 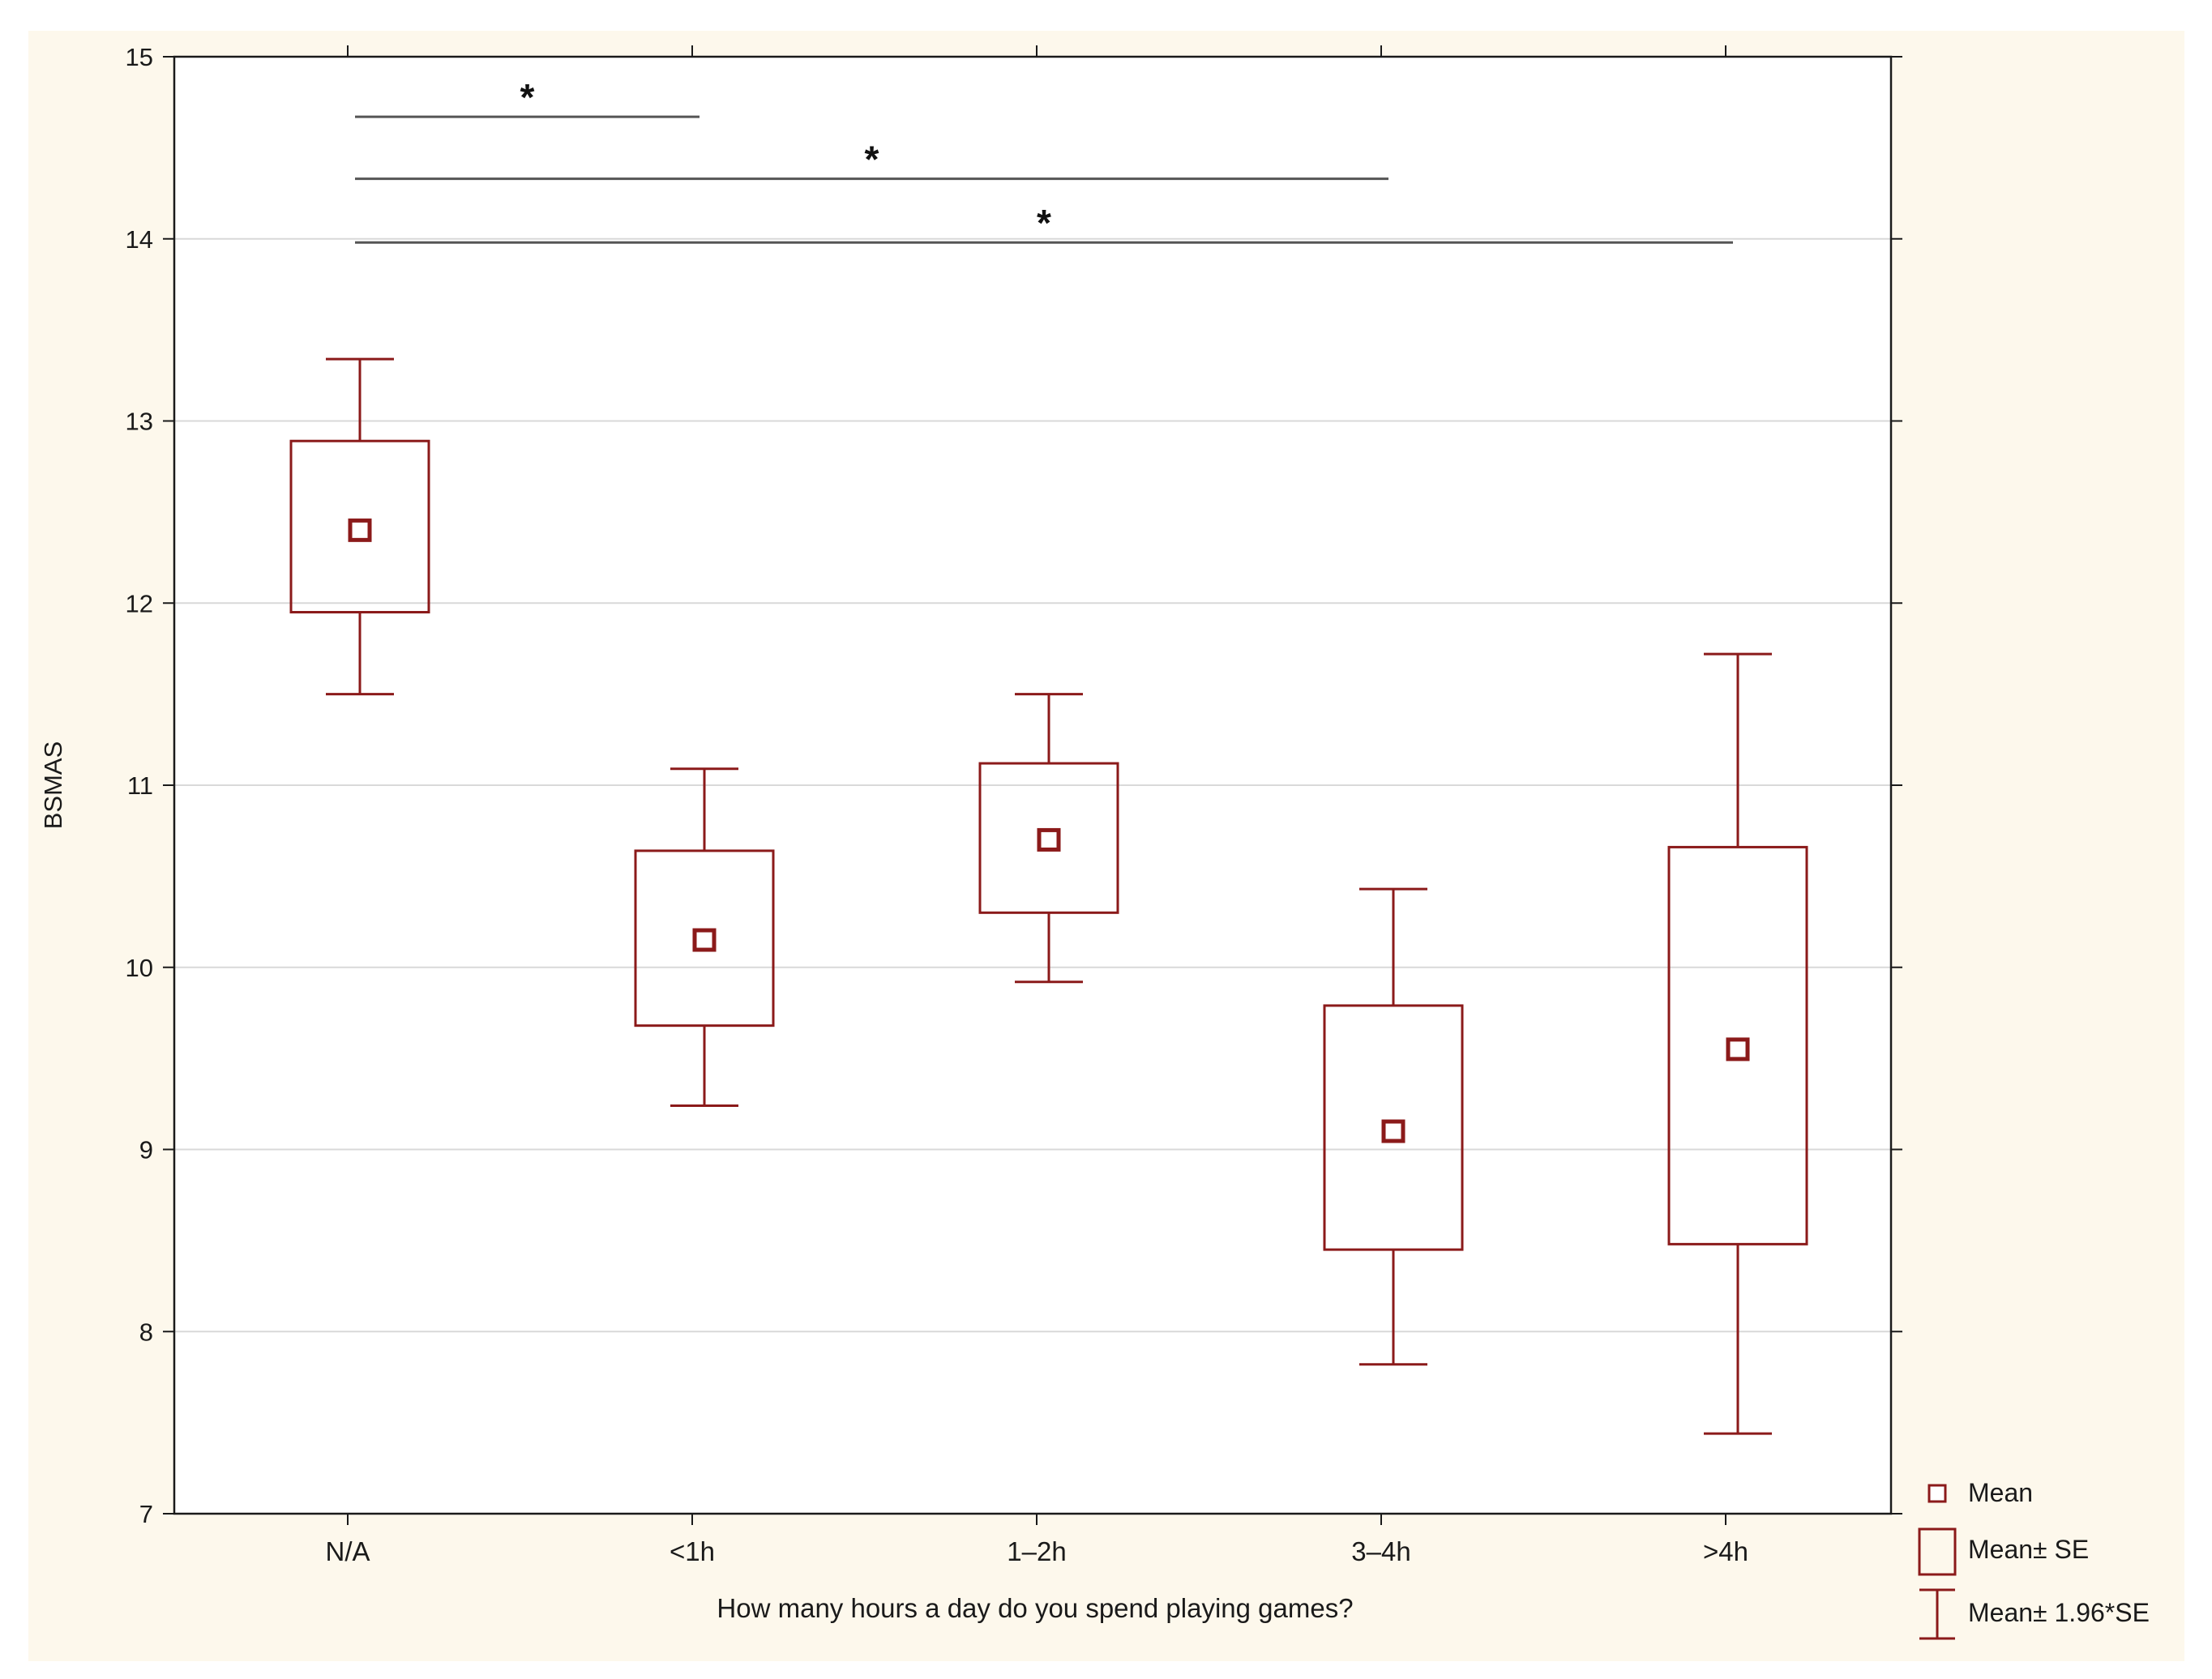 I want to click on x-tick-label: 3–4h, so click(x=1380, y=1551).